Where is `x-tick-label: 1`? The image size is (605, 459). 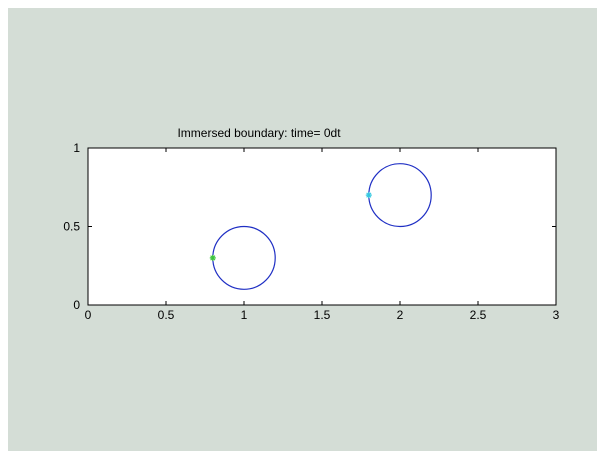
x-tick-label: 1 is located at coordinates (244, 315).